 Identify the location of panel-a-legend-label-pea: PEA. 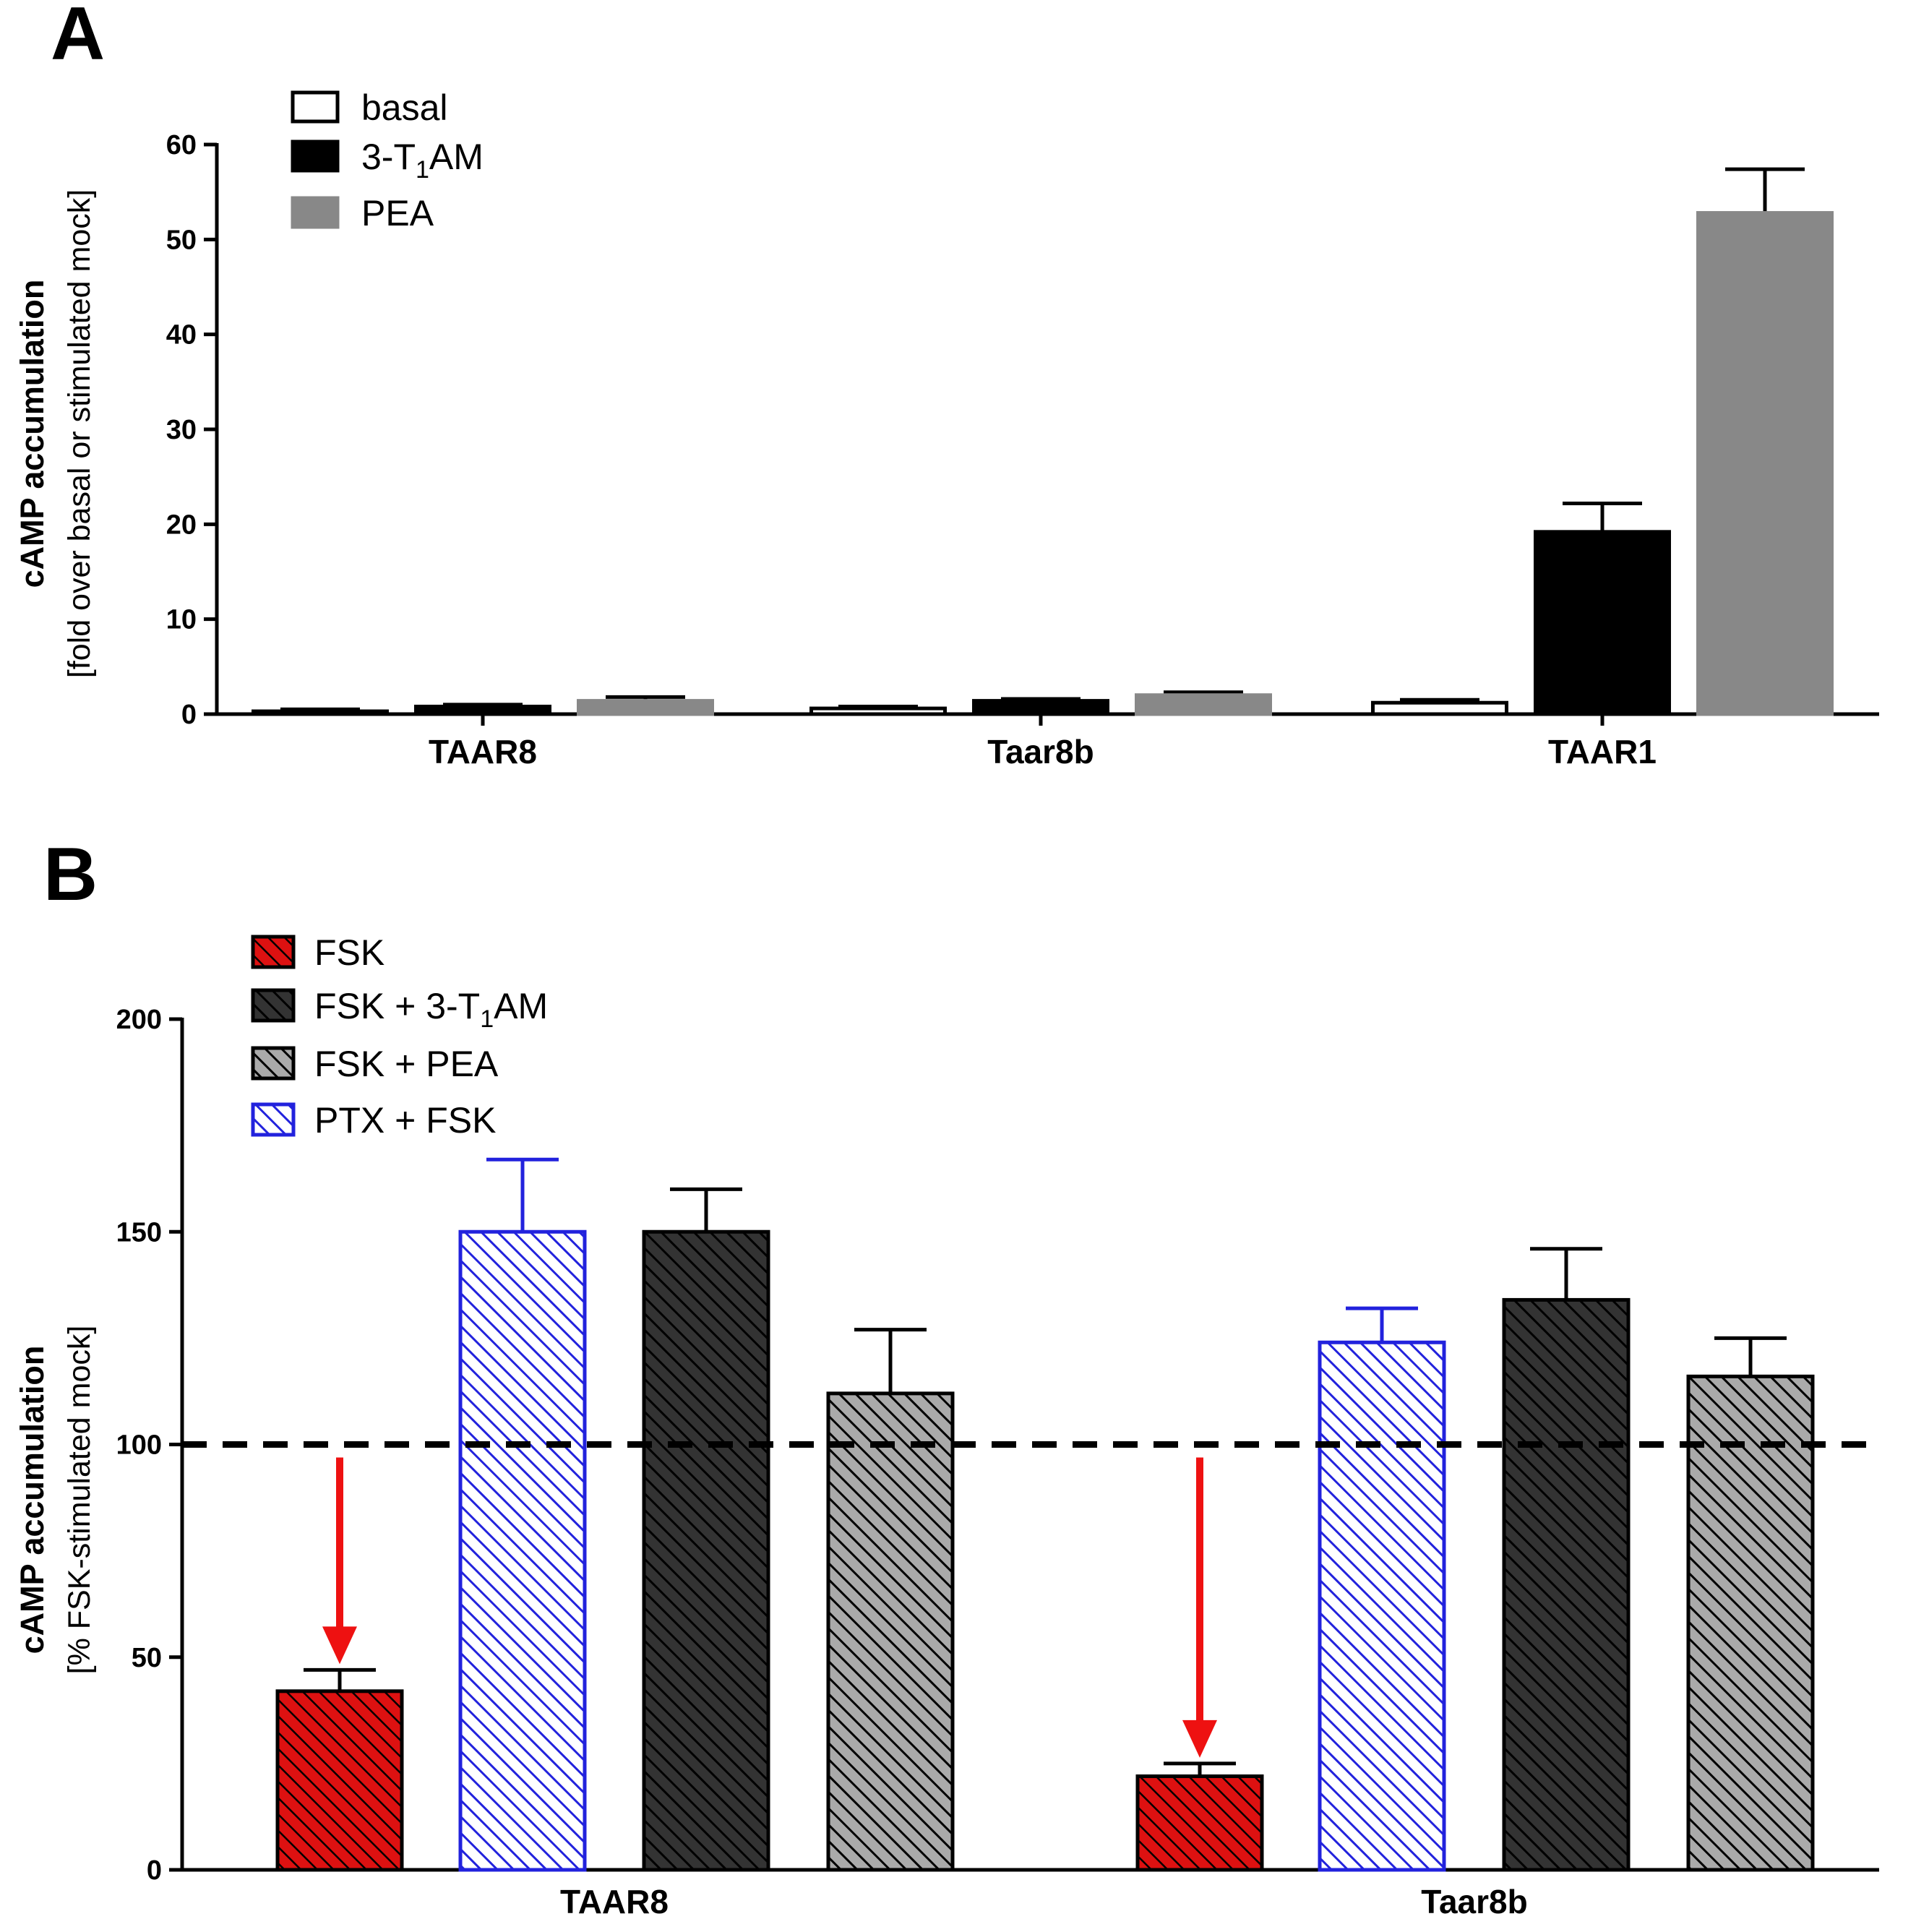
(397, 213).